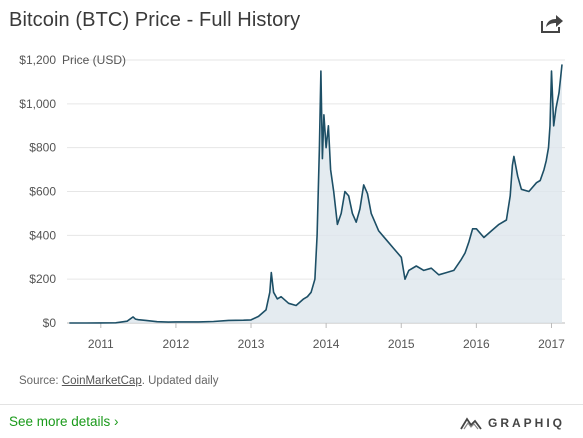 This screenshot has width=583, height=438. I want to click on graphiq-logo-icon, so click(471, 423).